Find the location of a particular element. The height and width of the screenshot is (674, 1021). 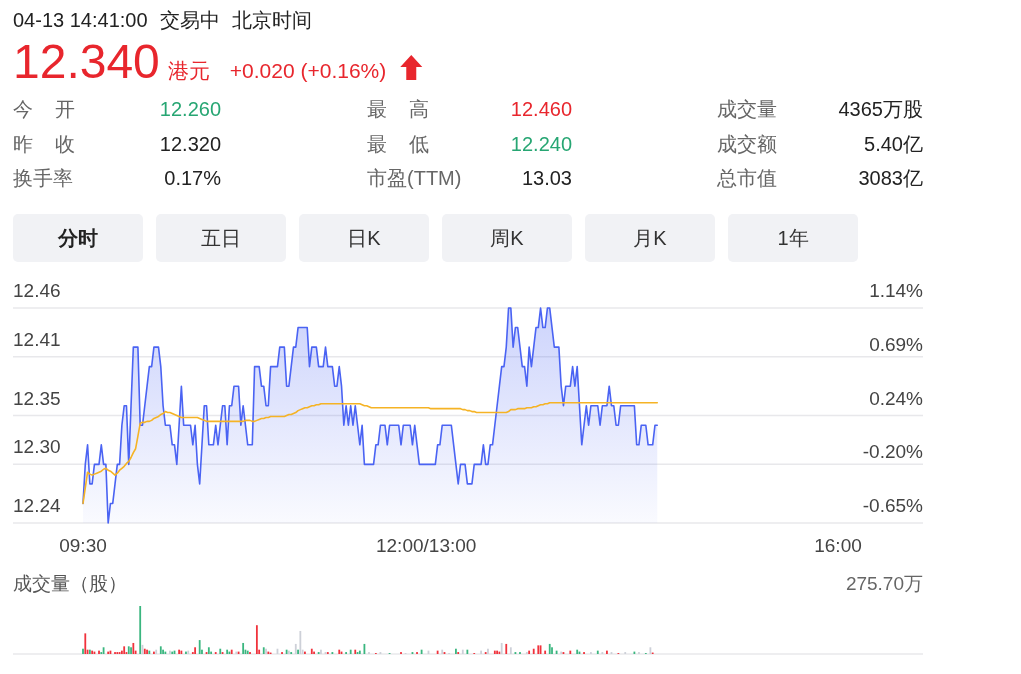

x-tick-label: 16:00 is located at coordinates (838, 545).